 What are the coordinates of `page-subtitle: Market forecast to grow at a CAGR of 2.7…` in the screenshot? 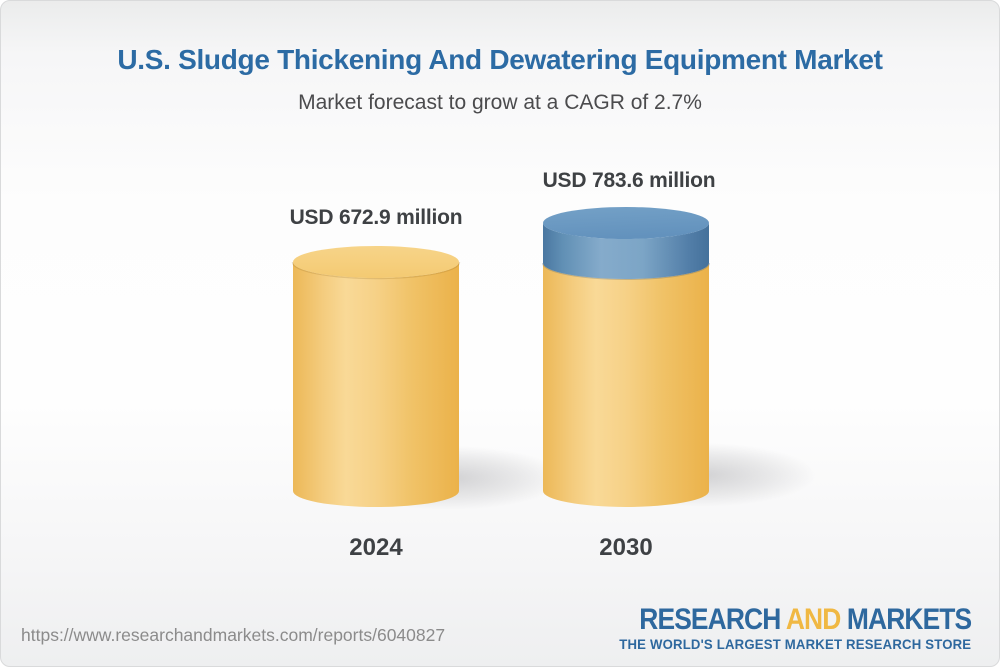 It's located at (500, 102).